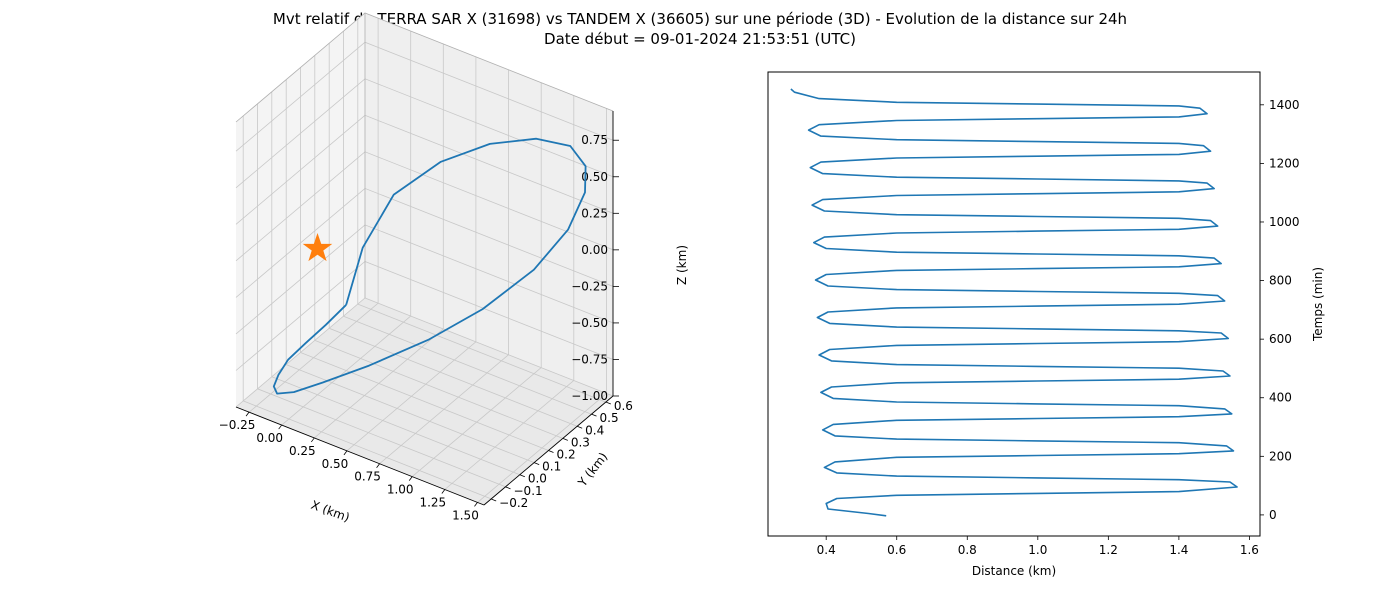  Describe the element at coordinates (513, 503) in the screenshot. I see `y-tick-label: −0.2` at that location.